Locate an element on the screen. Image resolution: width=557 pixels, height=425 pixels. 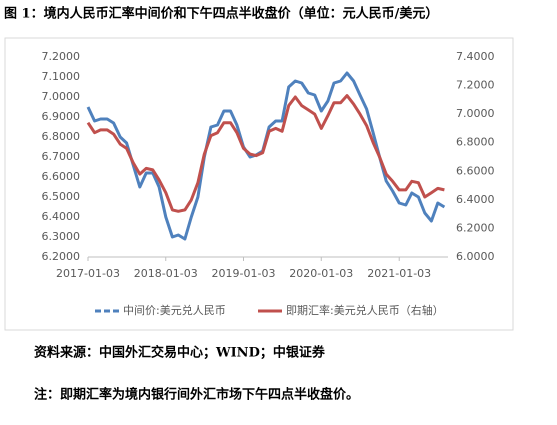
y-tick-label: 7.1000 is located at coordinates (61, 76).